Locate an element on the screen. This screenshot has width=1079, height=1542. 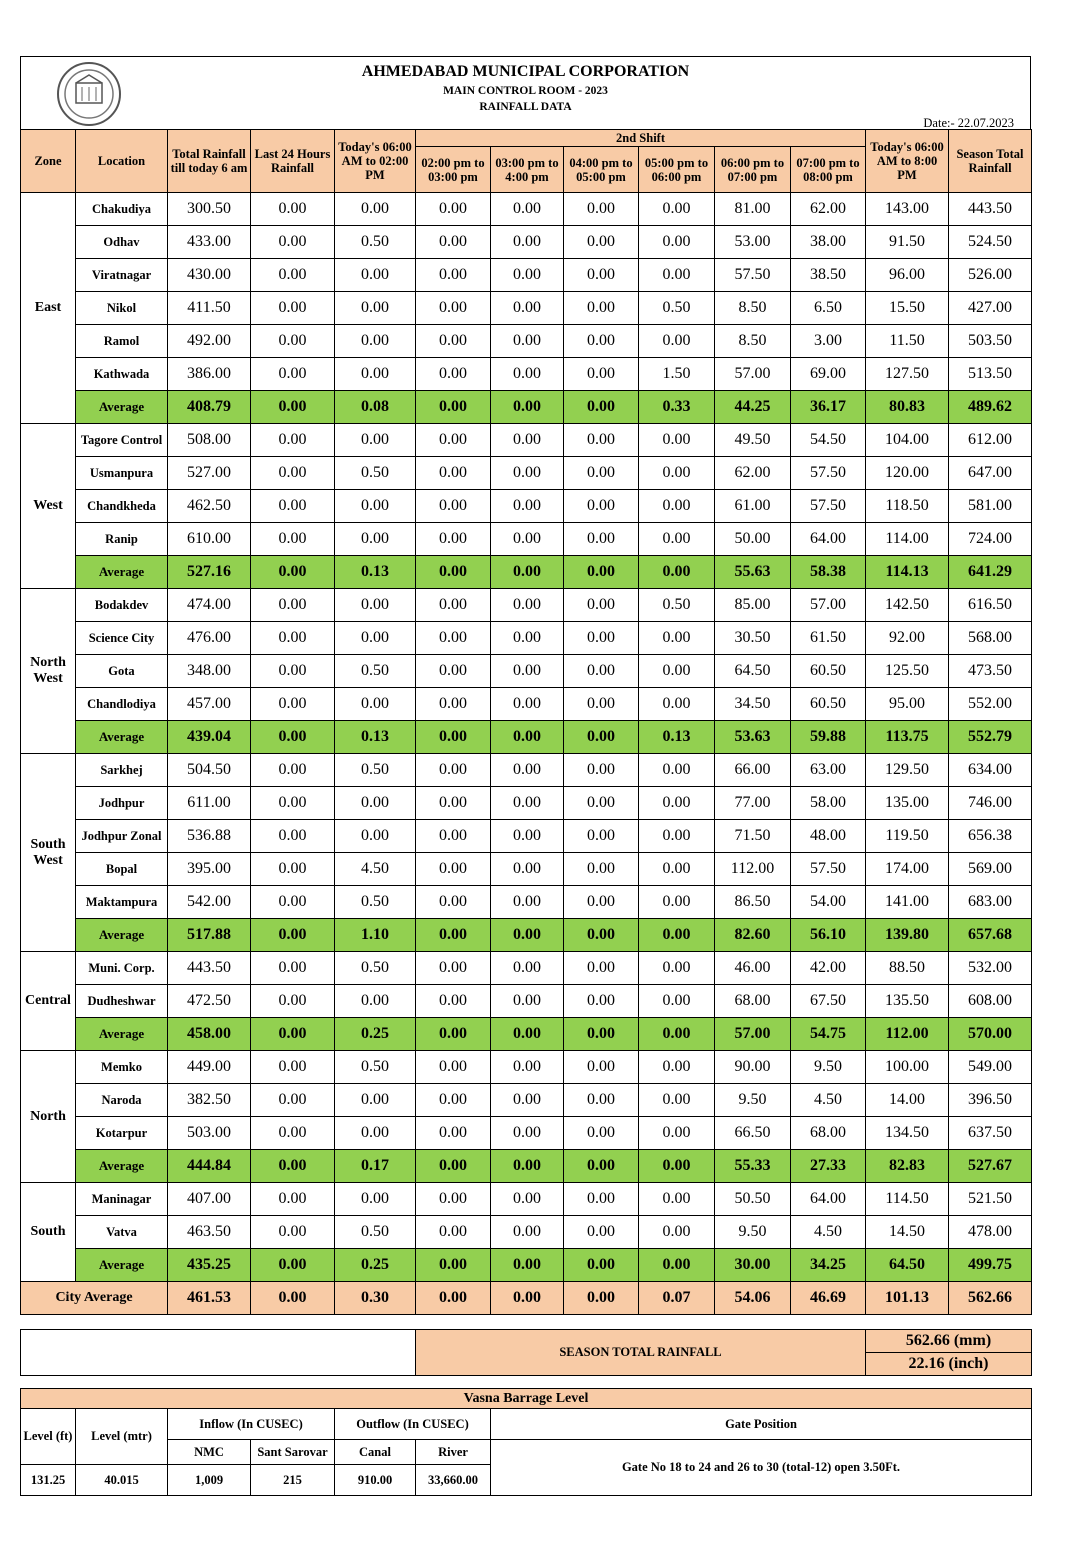
value: 57.00 is located at coordinates (752, 374).